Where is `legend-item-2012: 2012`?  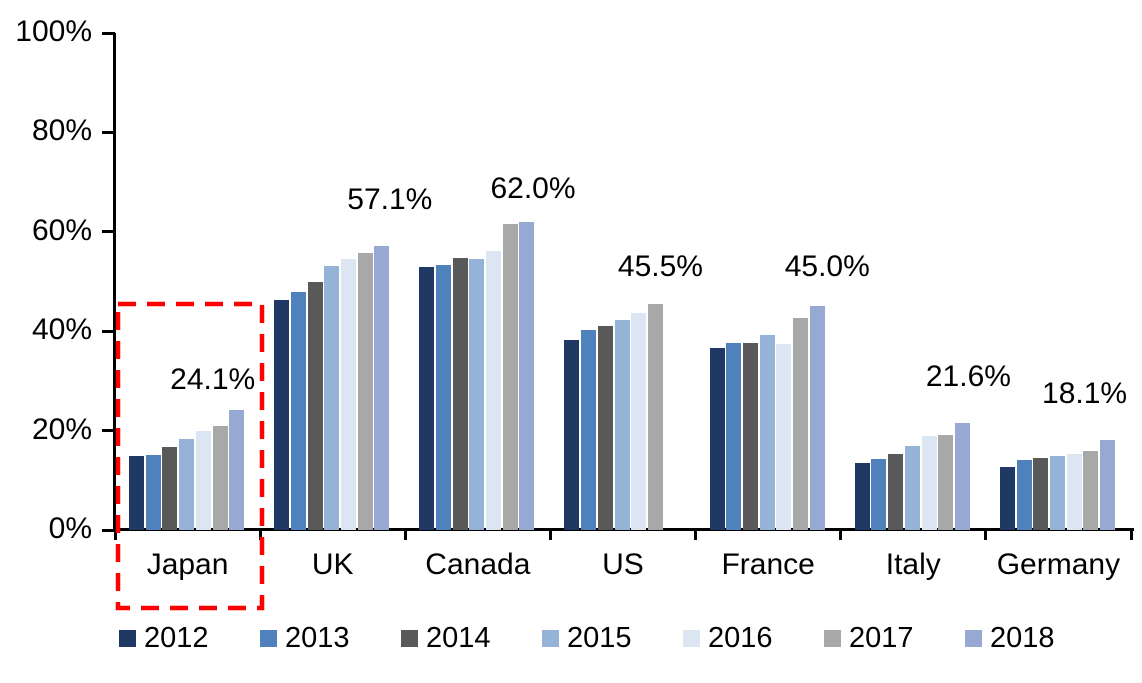 legend-item-2012: 2012 is located at coordinates (164, 638).